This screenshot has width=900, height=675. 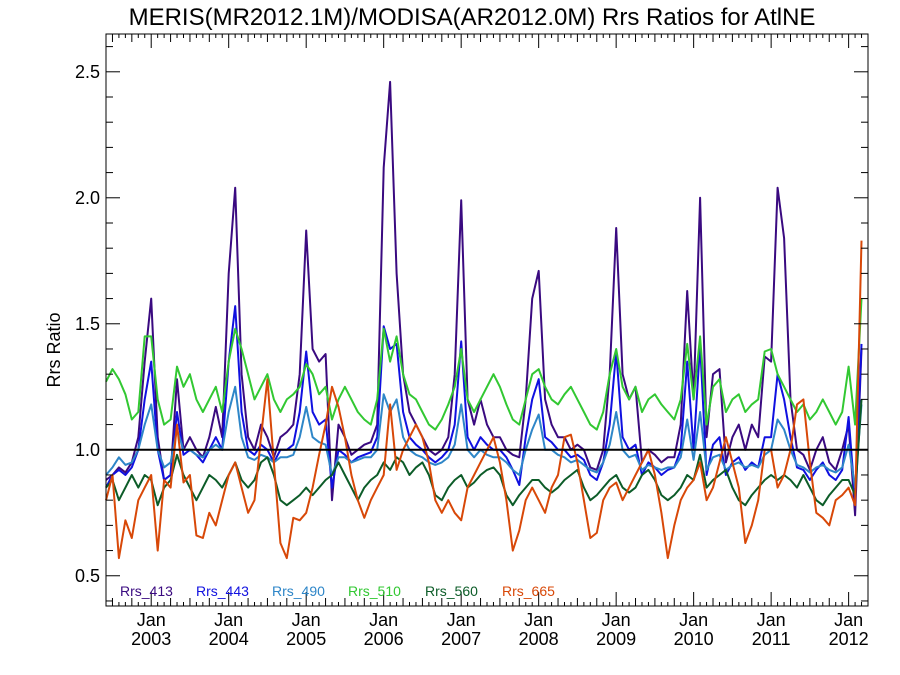 What do you see at coordinates (298, 591) in the screenshot?
I see `legend-item-rrs-490: Rrs_490` at bounding box center [298, 591].